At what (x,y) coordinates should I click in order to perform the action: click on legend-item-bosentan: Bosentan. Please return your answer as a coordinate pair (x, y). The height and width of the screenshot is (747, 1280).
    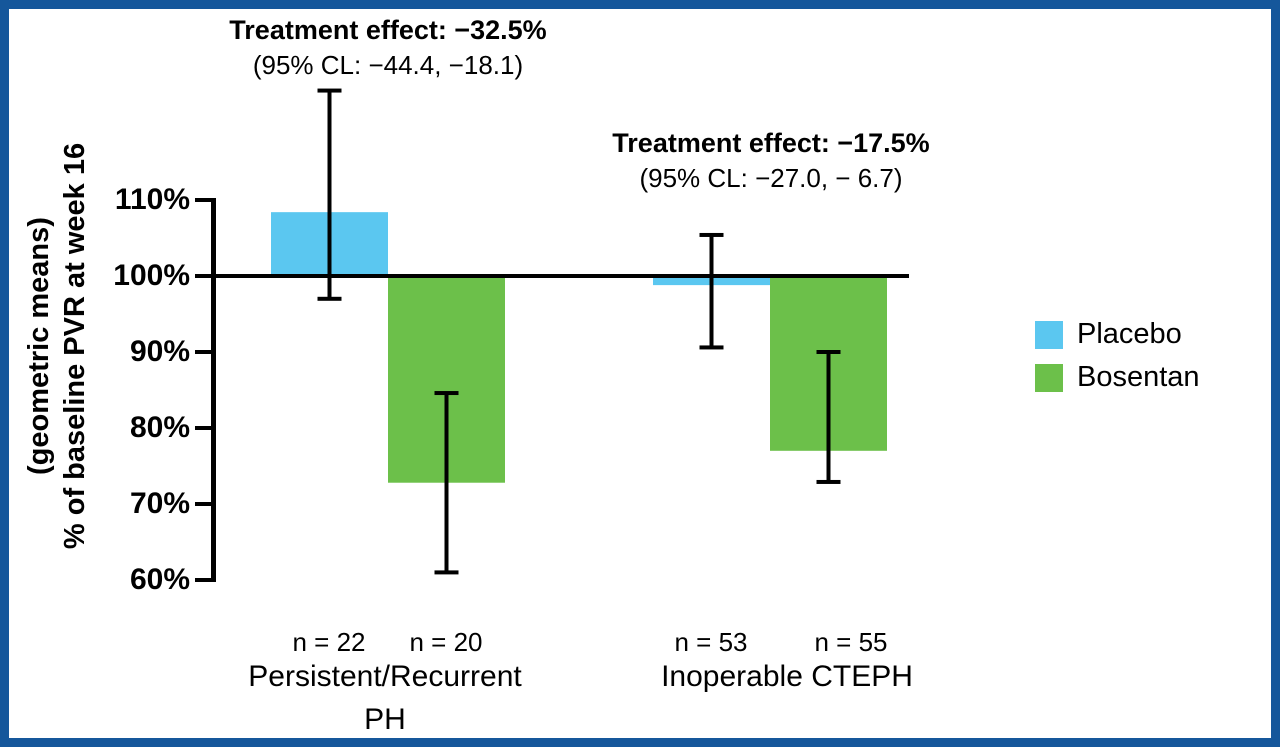
    Looking at the image, I should click on (1117, 377).